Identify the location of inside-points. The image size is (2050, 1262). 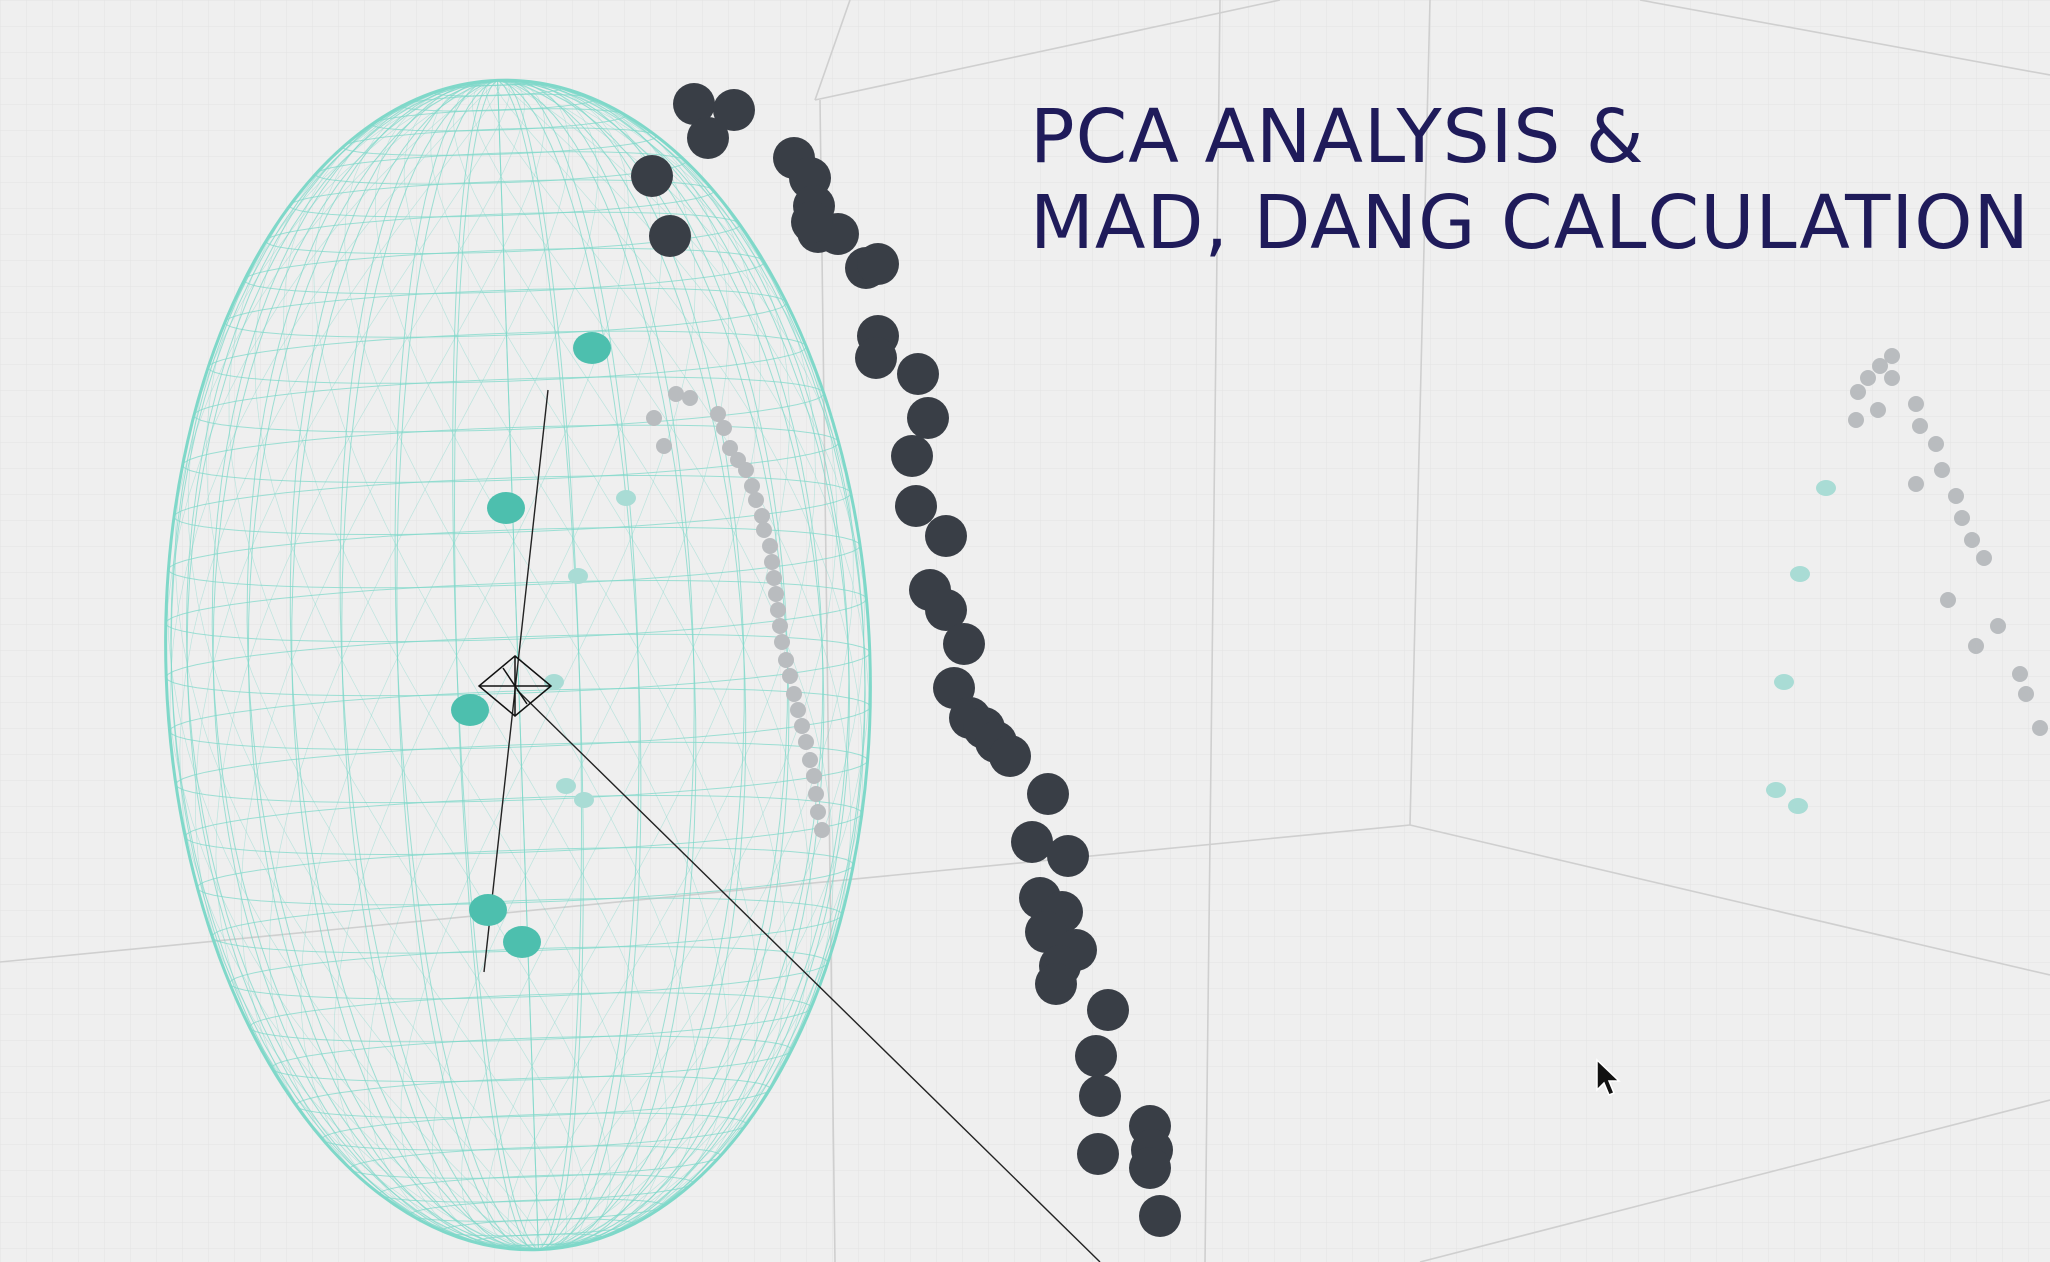
(531, 645).